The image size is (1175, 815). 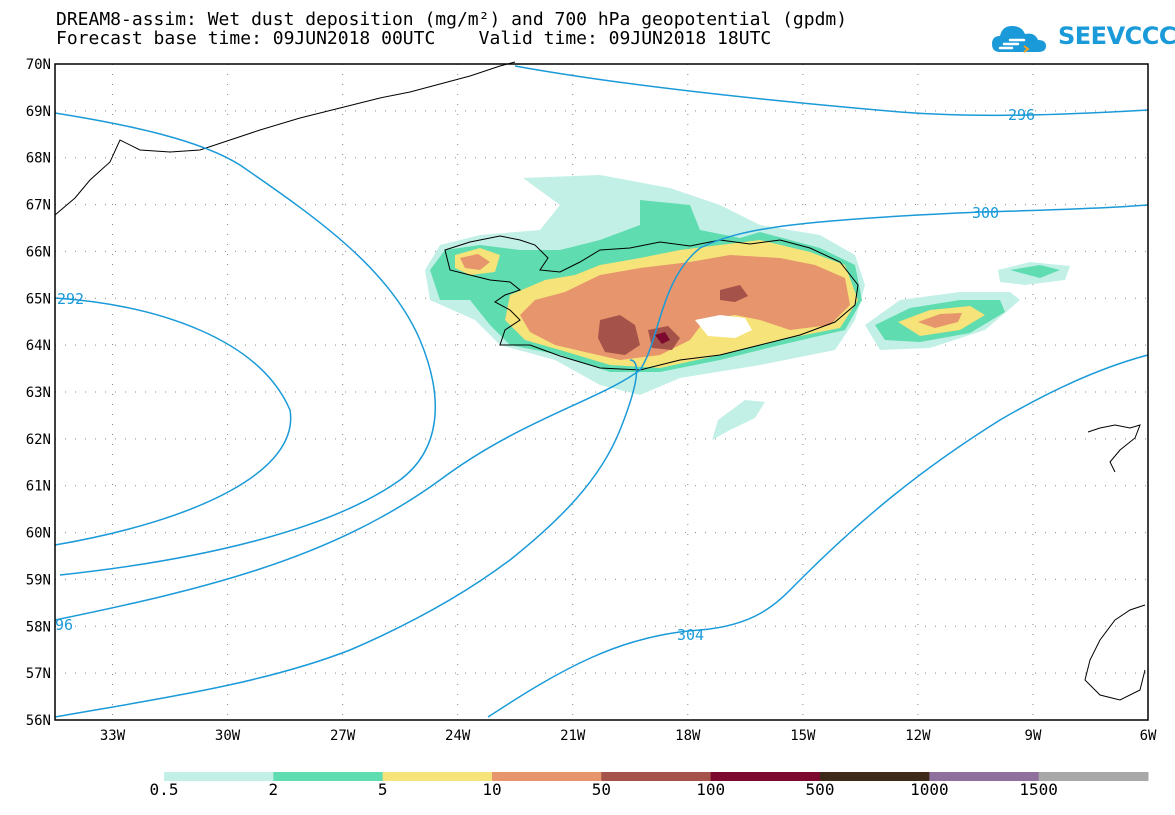 I want to click on lat-label: 57N, so click(x=38, y=674).